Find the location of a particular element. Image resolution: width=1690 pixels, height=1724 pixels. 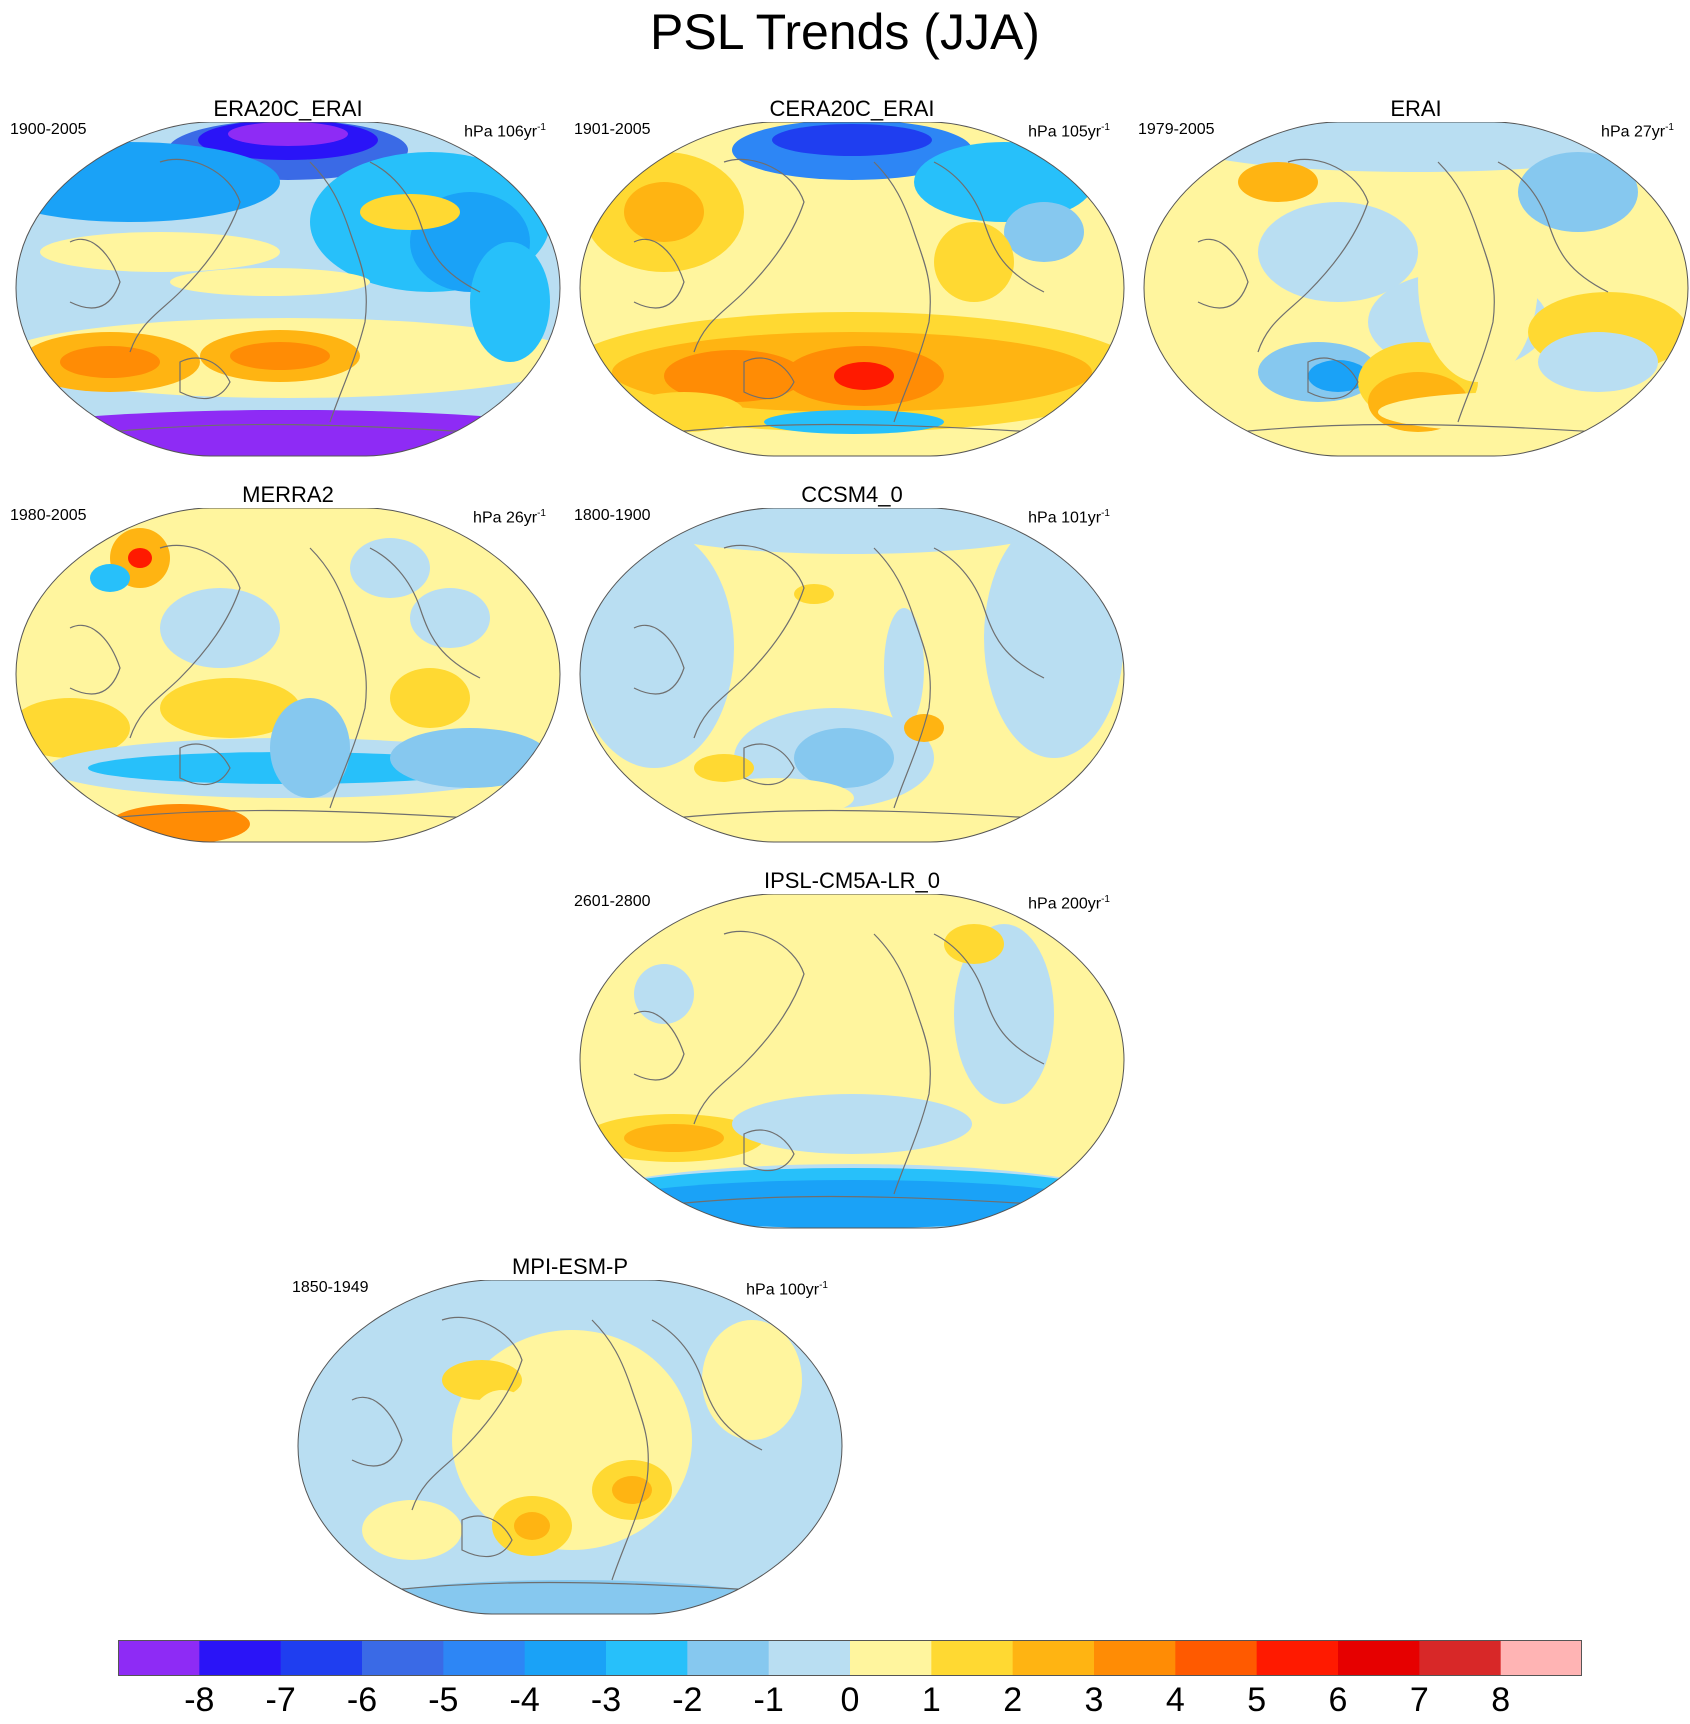

panel-period: 1900-2005 is located at coordinates (48, 129).